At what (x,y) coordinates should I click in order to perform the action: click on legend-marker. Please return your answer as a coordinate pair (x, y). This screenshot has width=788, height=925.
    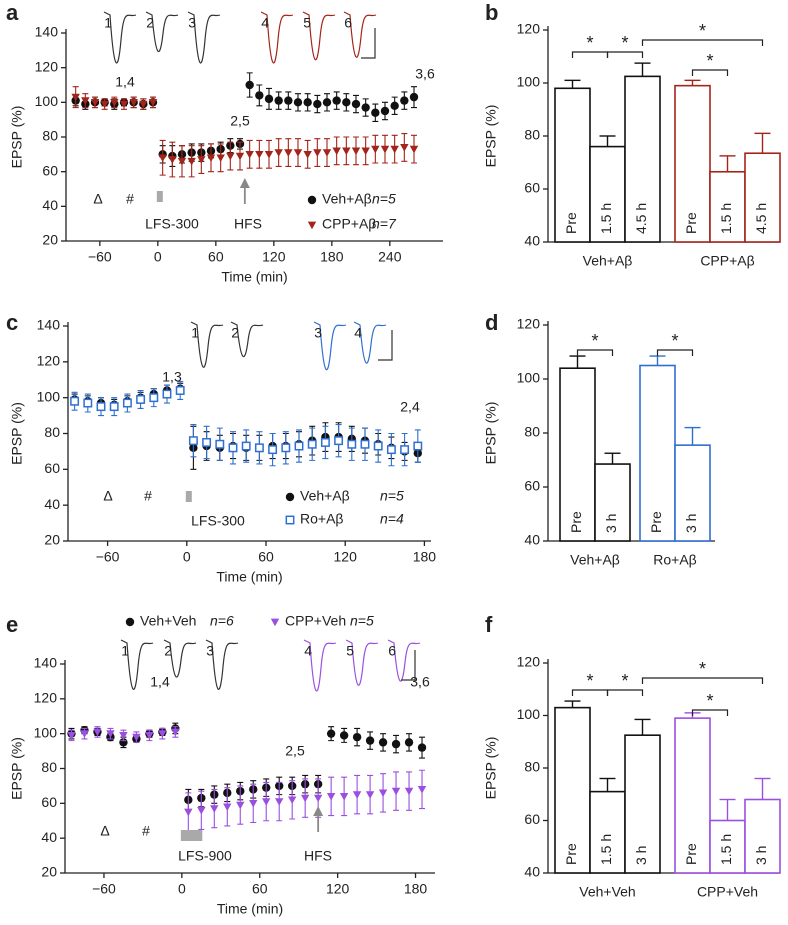
    Looking at the image, I should click on (290, 497).